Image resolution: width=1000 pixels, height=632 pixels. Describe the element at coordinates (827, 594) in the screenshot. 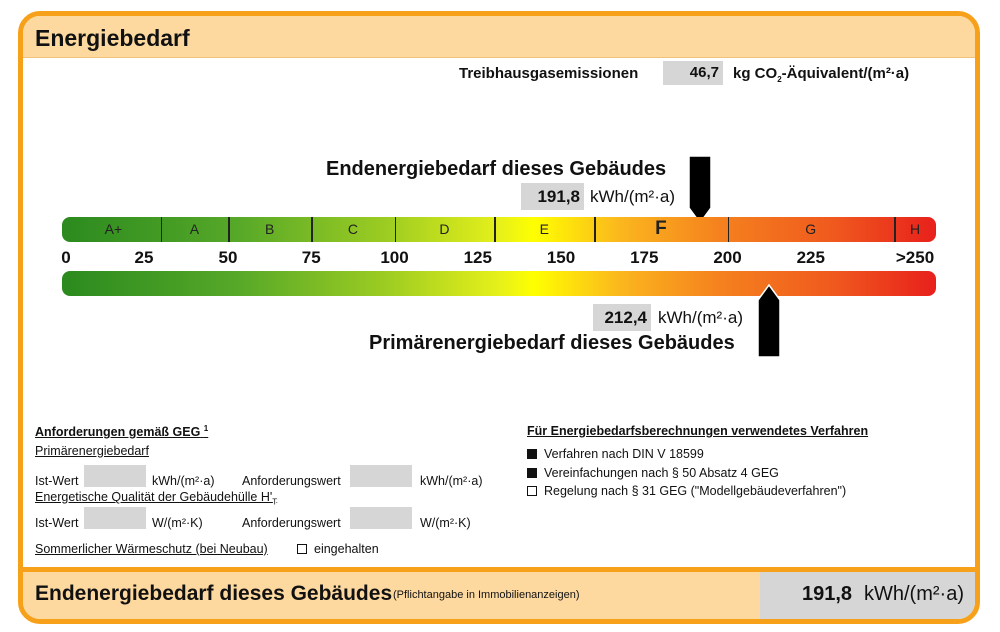

I see `footer-value: 191,8` at that location.